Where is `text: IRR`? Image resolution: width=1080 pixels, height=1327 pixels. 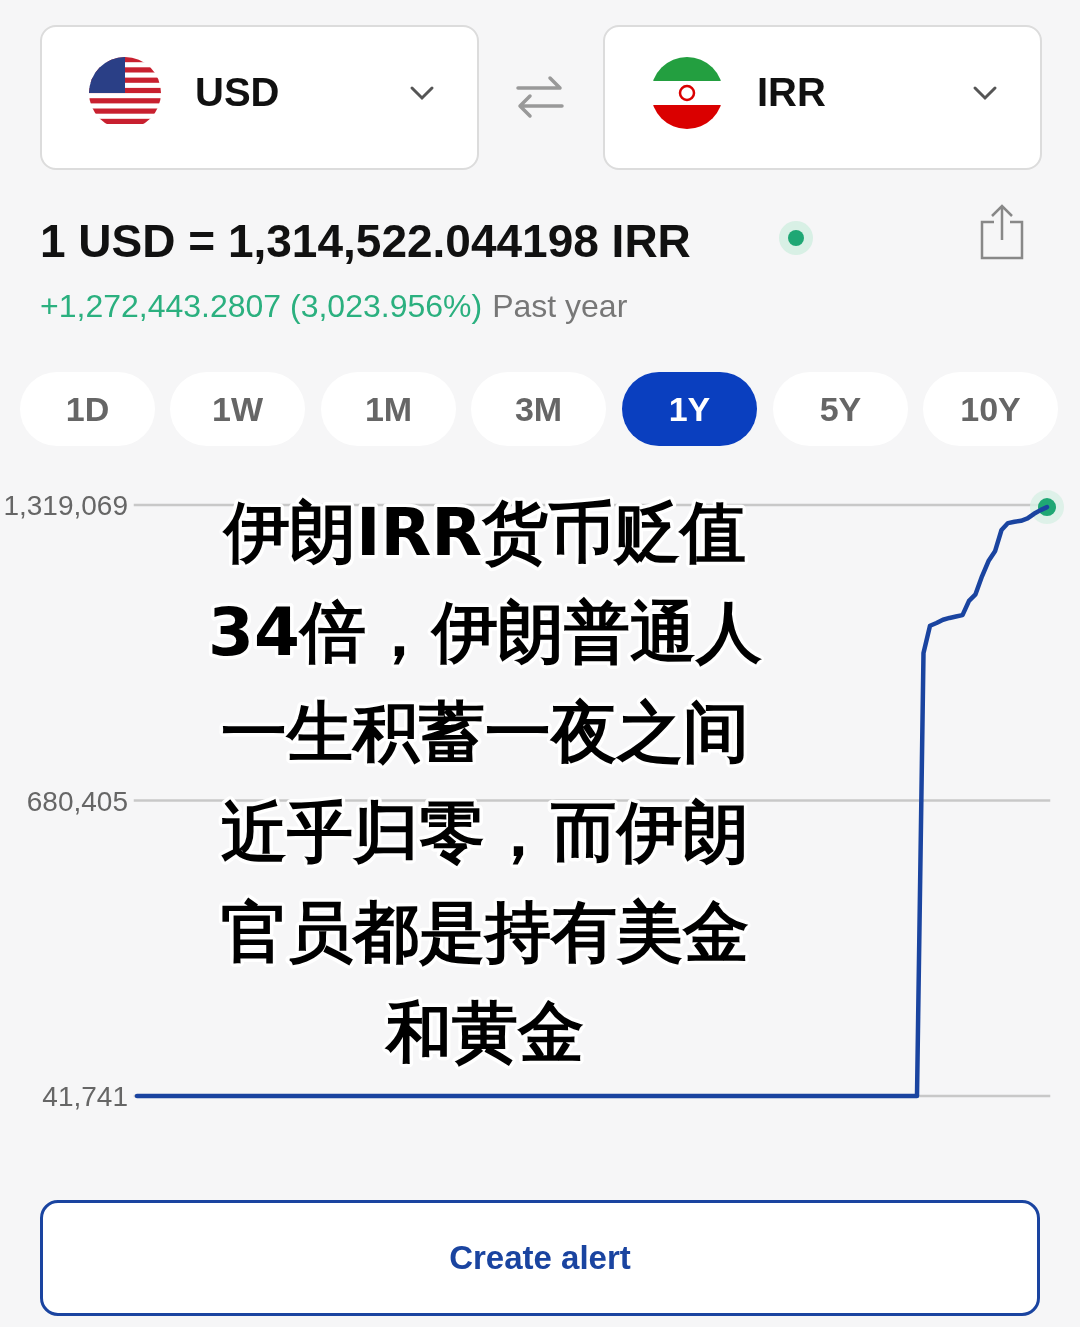
text: IRR is located at coordinates (791, 92).